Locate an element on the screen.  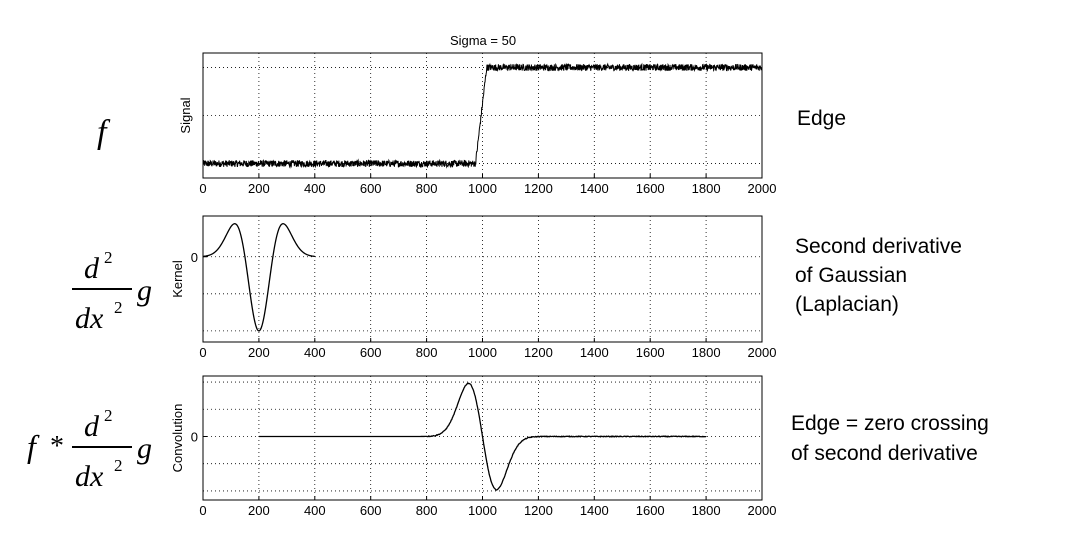
annotation-zero-crossing-line2: of second derivative is located at coordinates (884, 453).